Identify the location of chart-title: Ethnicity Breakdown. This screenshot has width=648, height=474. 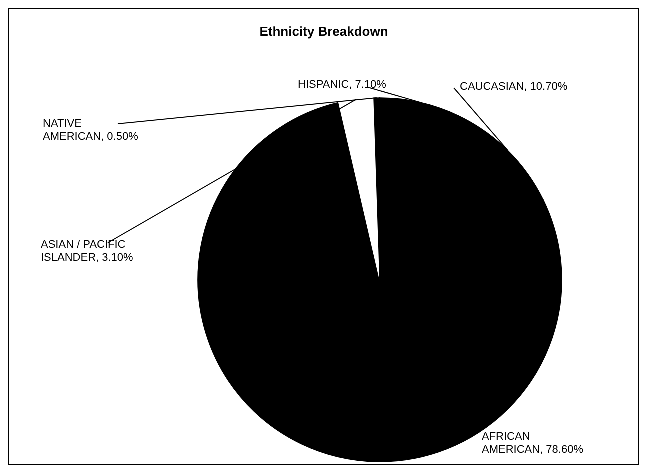
(324, 31).